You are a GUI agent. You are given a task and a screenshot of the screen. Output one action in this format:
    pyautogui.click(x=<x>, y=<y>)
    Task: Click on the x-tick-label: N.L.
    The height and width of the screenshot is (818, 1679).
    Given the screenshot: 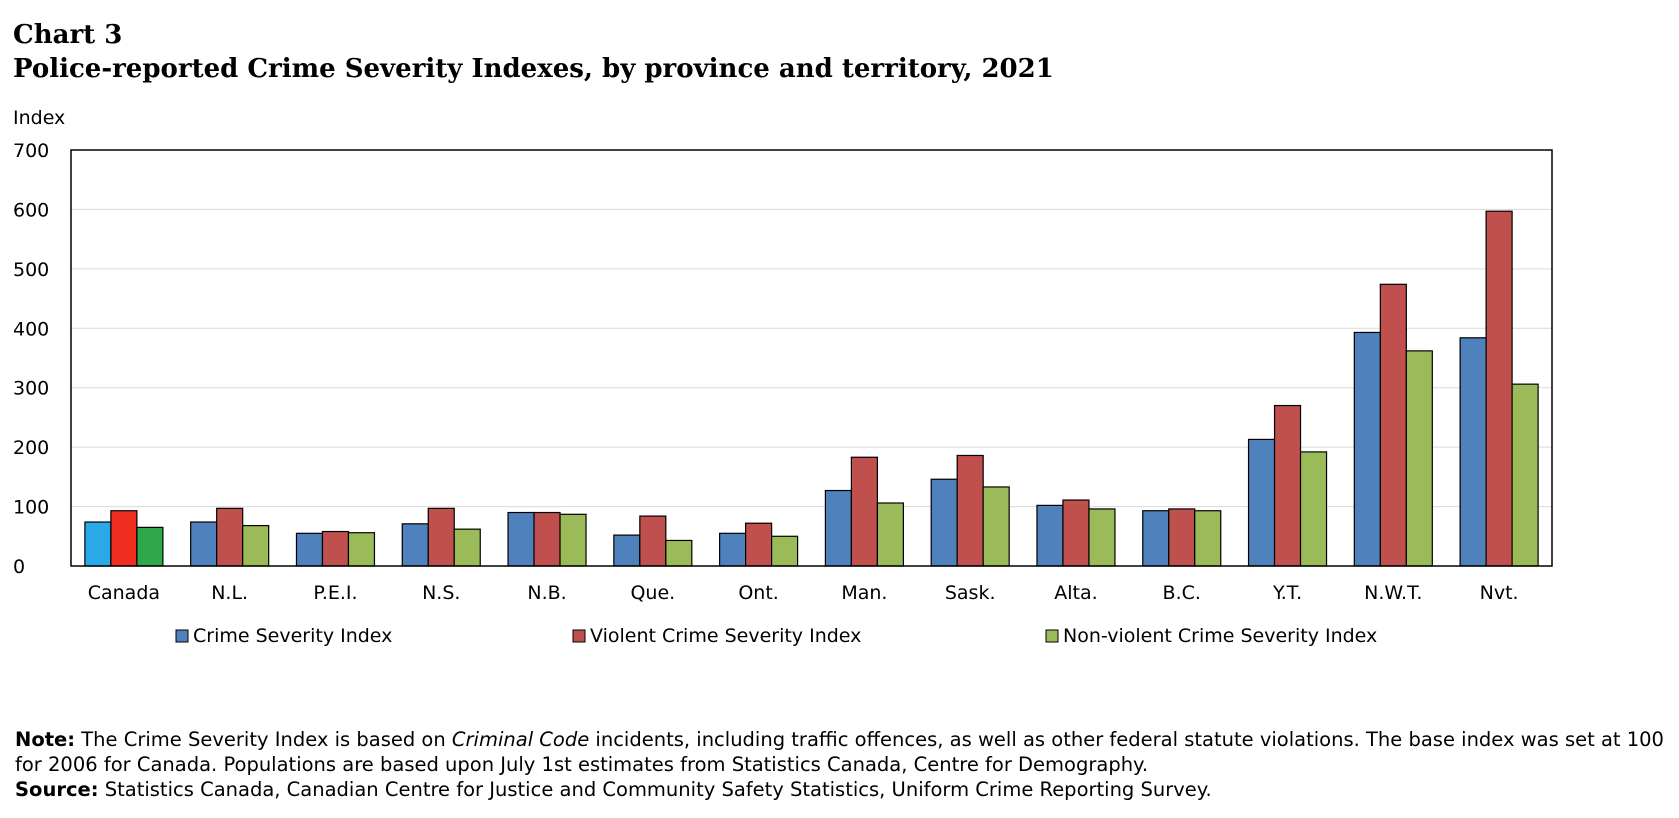 What is the action you would take?
    pyautogui.click(x=229, y=593)
    